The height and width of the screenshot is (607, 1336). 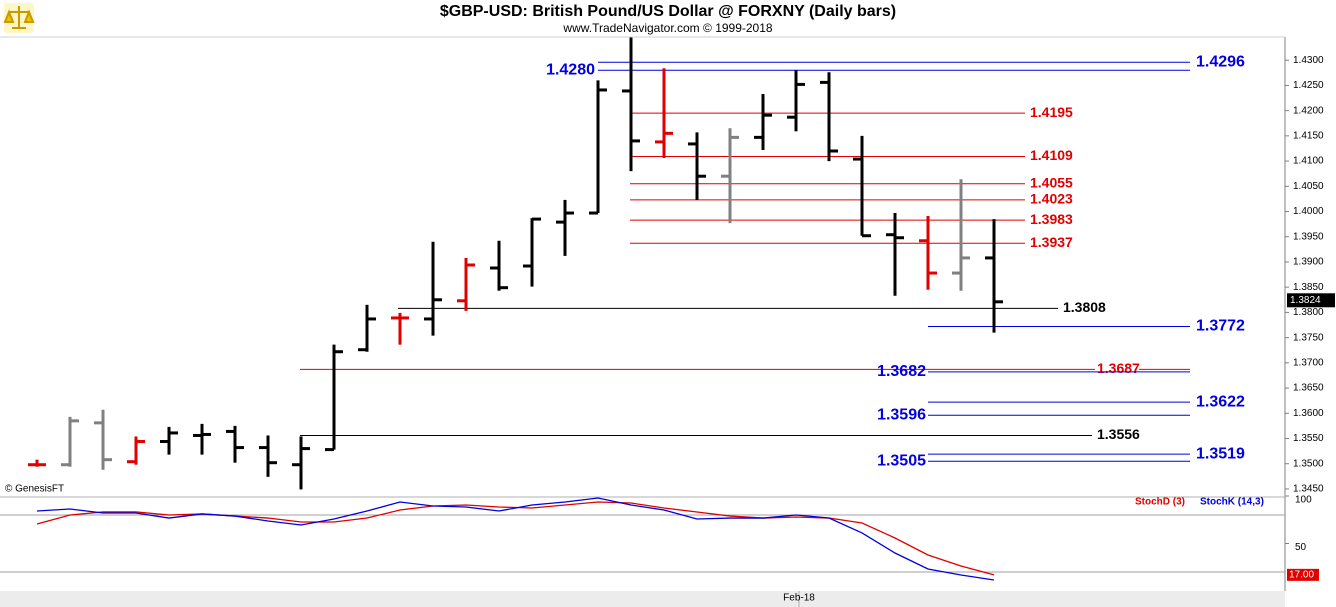 What do you see at coordinates (901, 415) in the screenshot?
I see `level-label: 1.3596` at bounding box center [901, 415].